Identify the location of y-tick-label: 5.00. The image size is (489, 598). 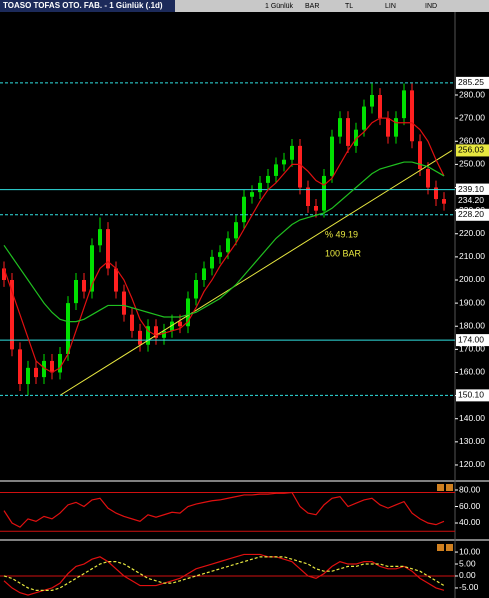
(467, 563).